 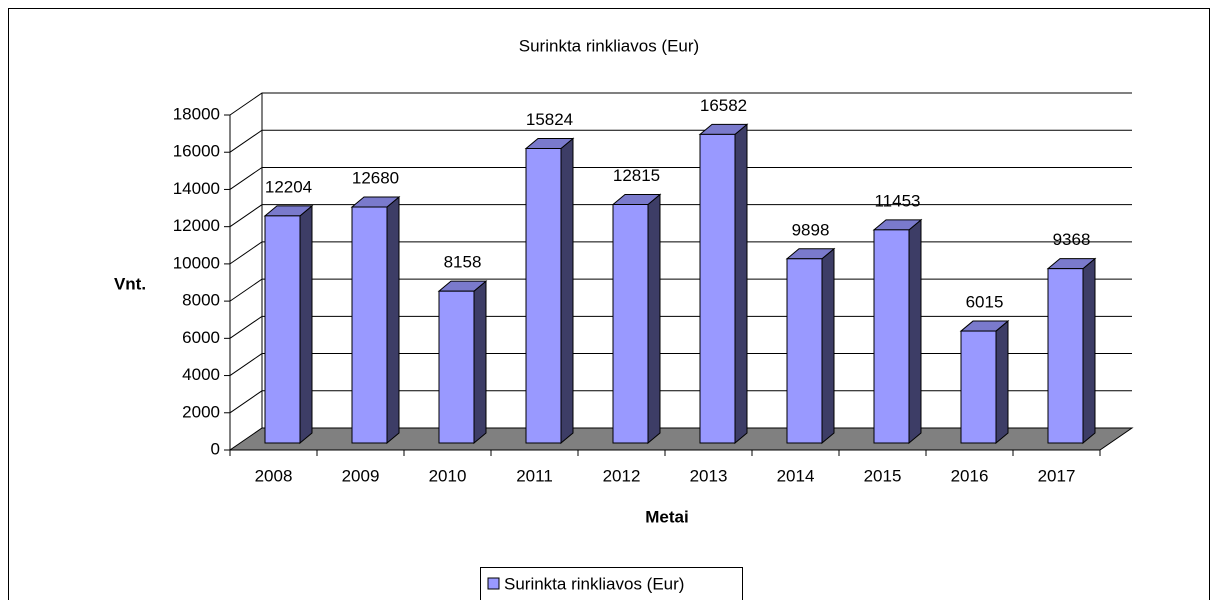 What do you see at coordinates (883, 475) in the screenshot?
I see `x-tick-label: 2015` at bounding box center [883, 475].